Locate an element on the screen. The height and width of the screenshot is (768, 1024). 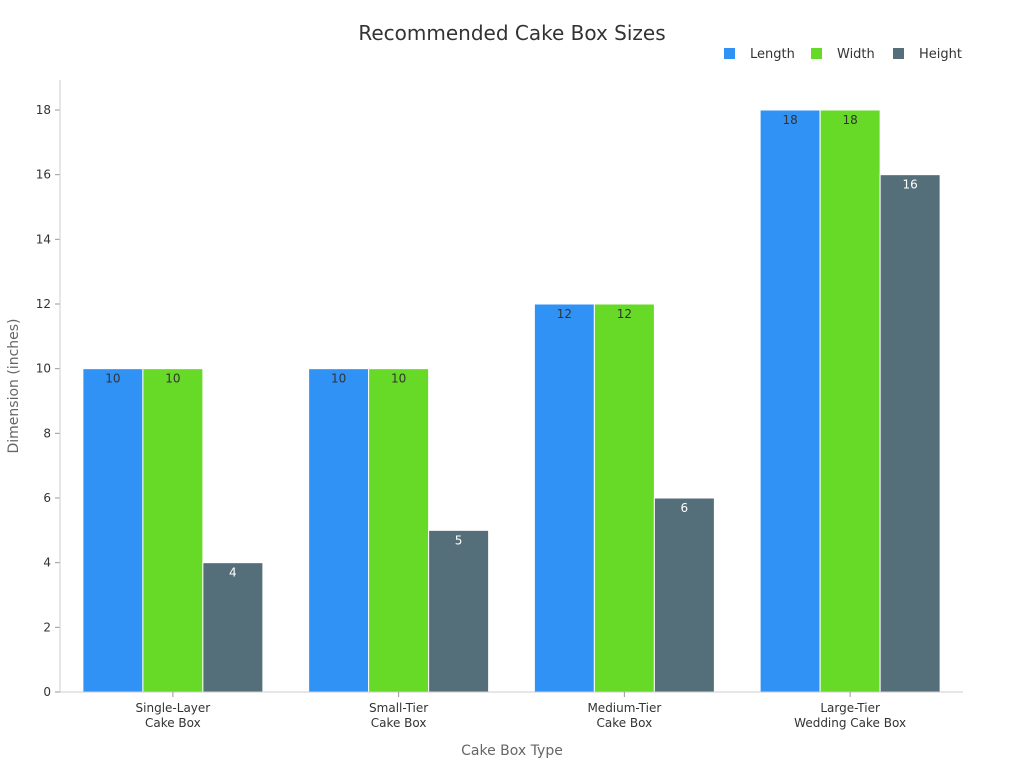
x-axis-title: Cake Box Type is located at coordinates (512, 751).